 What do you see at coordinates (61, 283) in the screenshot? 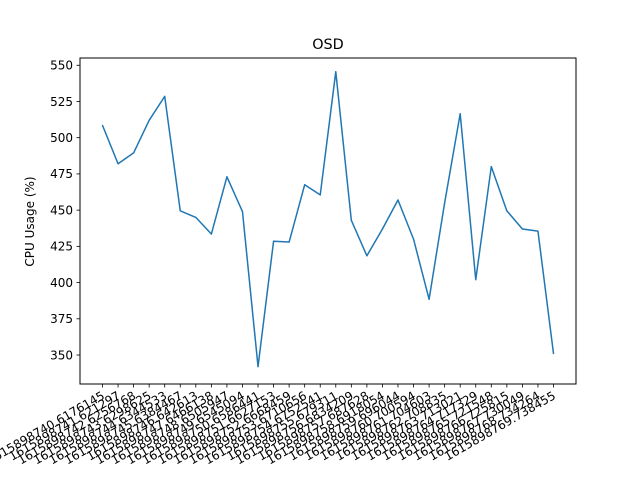
I see `y-tick-label: 400` at bounding box center [61, 283].